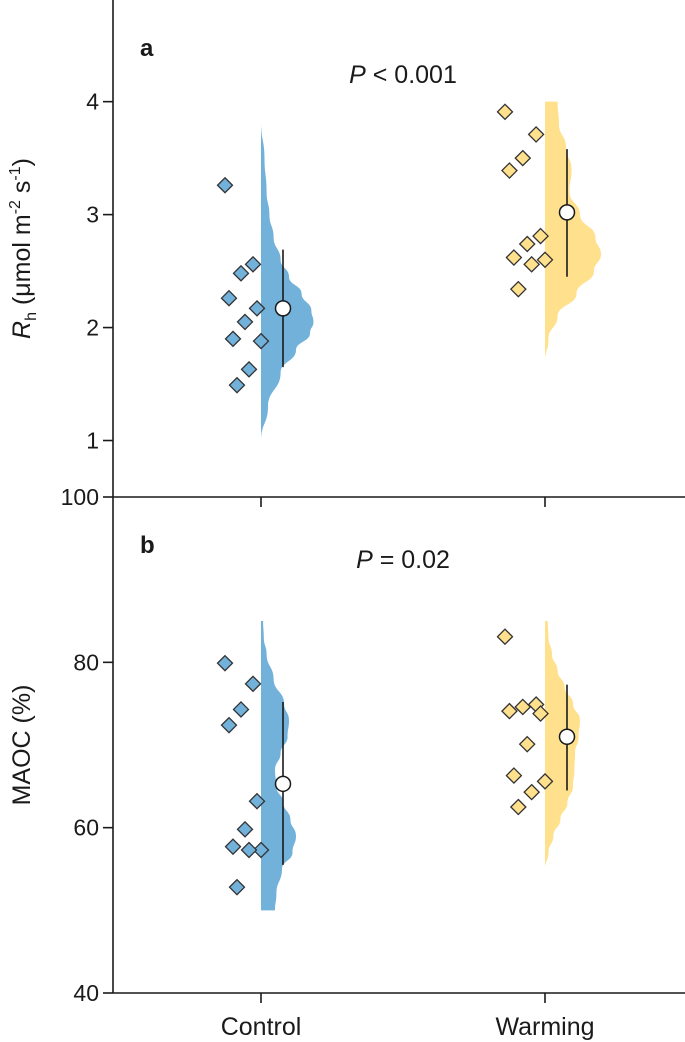  What do you see at coordinates (147, 48) in the screenshot?
I see `panel-letter: a` at bounding box center [147, 48].